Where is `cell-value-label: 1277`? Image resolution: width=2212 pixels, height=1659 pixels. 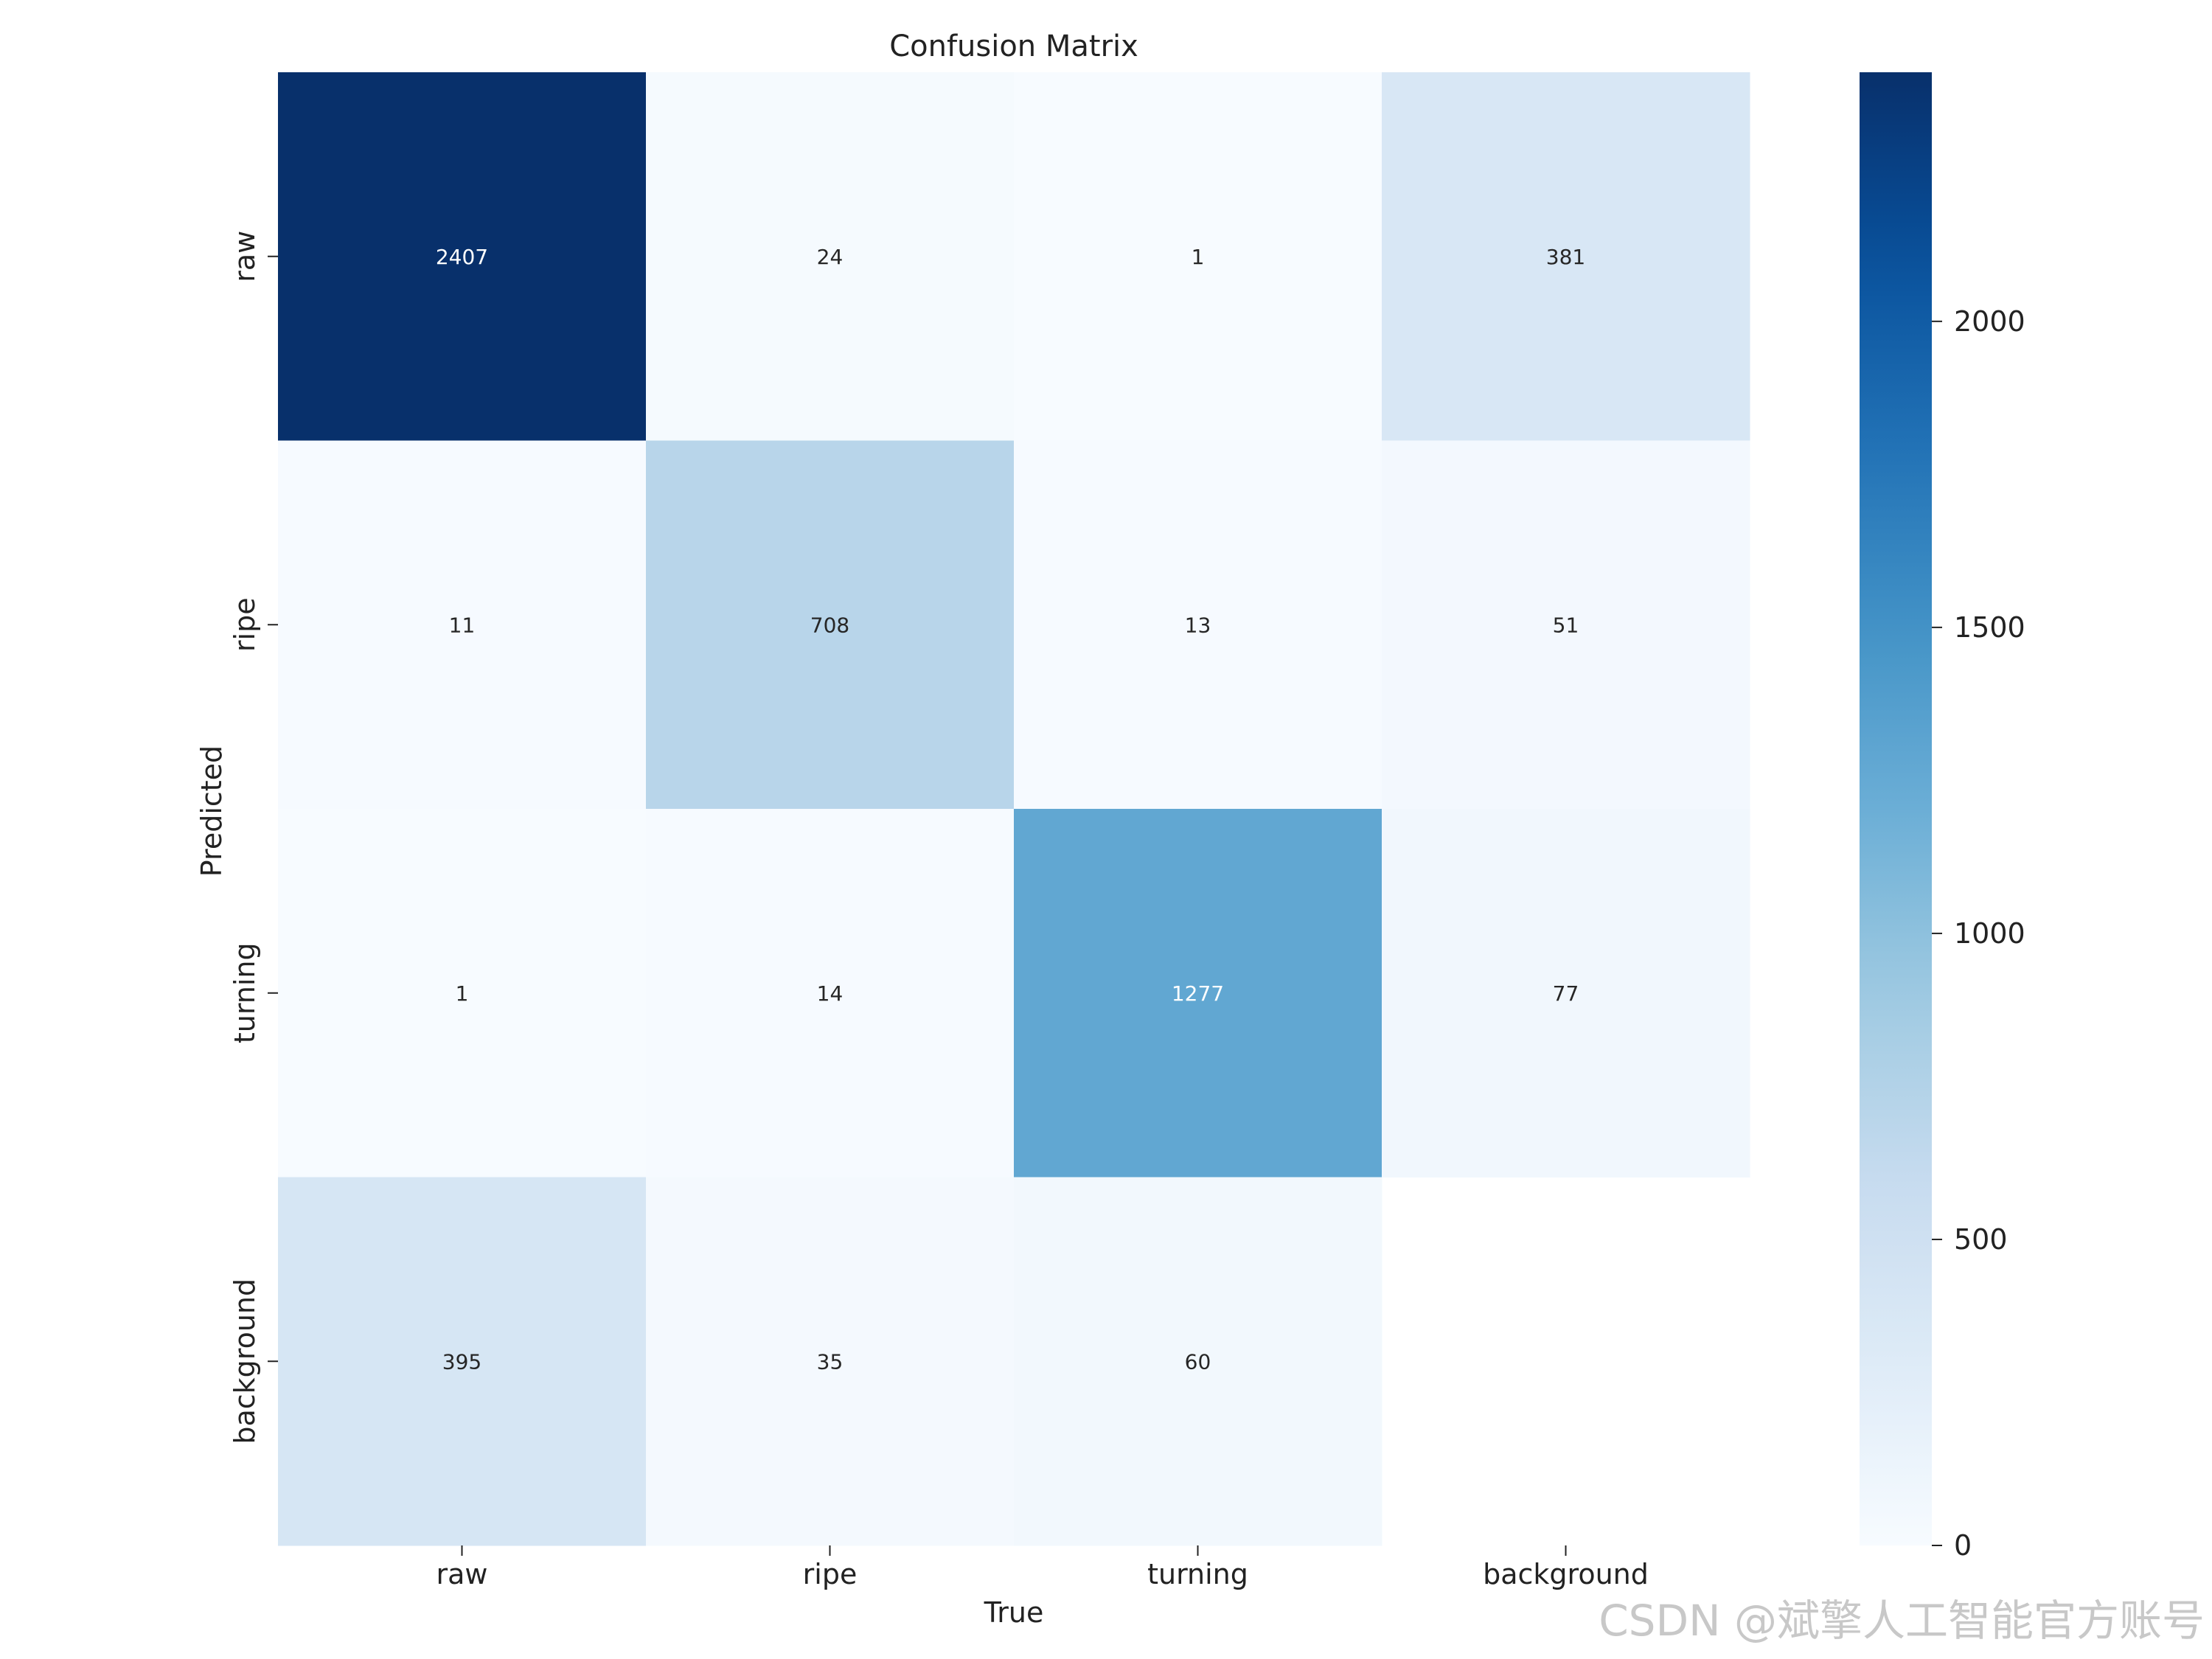
cell-value-label: 1277 is located at coordinates (1198, 993).